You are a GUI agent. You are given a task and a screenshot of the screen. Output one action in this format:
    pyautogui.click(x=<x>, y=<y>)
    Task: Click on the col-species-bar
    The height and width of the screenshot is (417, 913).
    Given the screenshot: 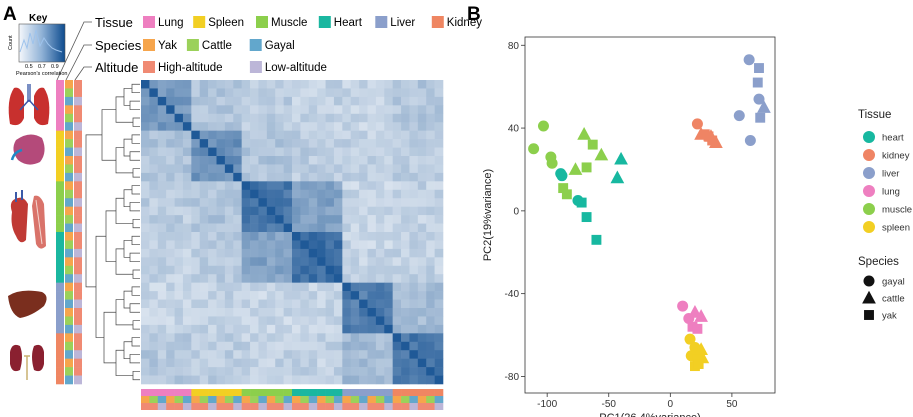 What is the action you would take?
    pyautogui.click(x=347, y=399)
    